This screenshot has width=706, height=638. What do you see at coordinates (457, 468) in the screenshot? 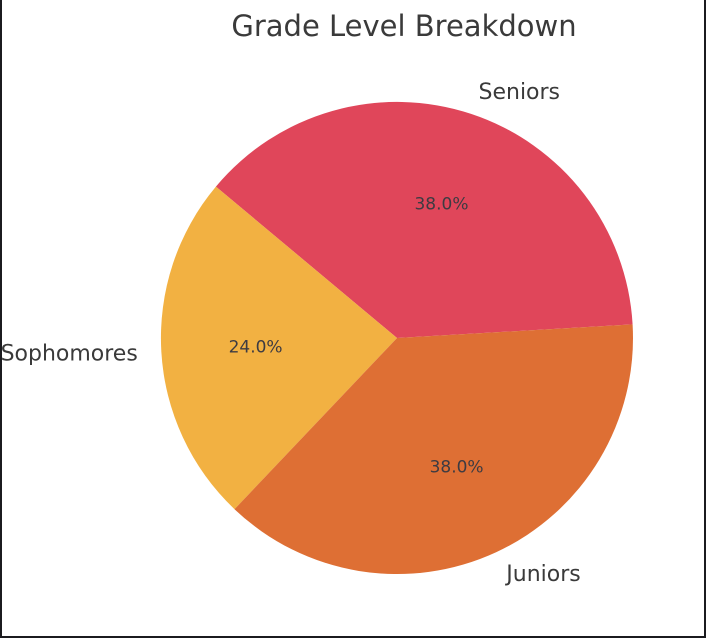
I see `pct-label-juniors: 38.0%` at bounding box center [457, 468].